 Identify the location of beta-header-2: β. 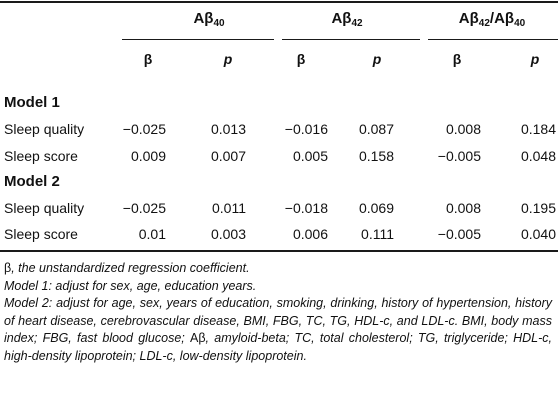
(301, 59).